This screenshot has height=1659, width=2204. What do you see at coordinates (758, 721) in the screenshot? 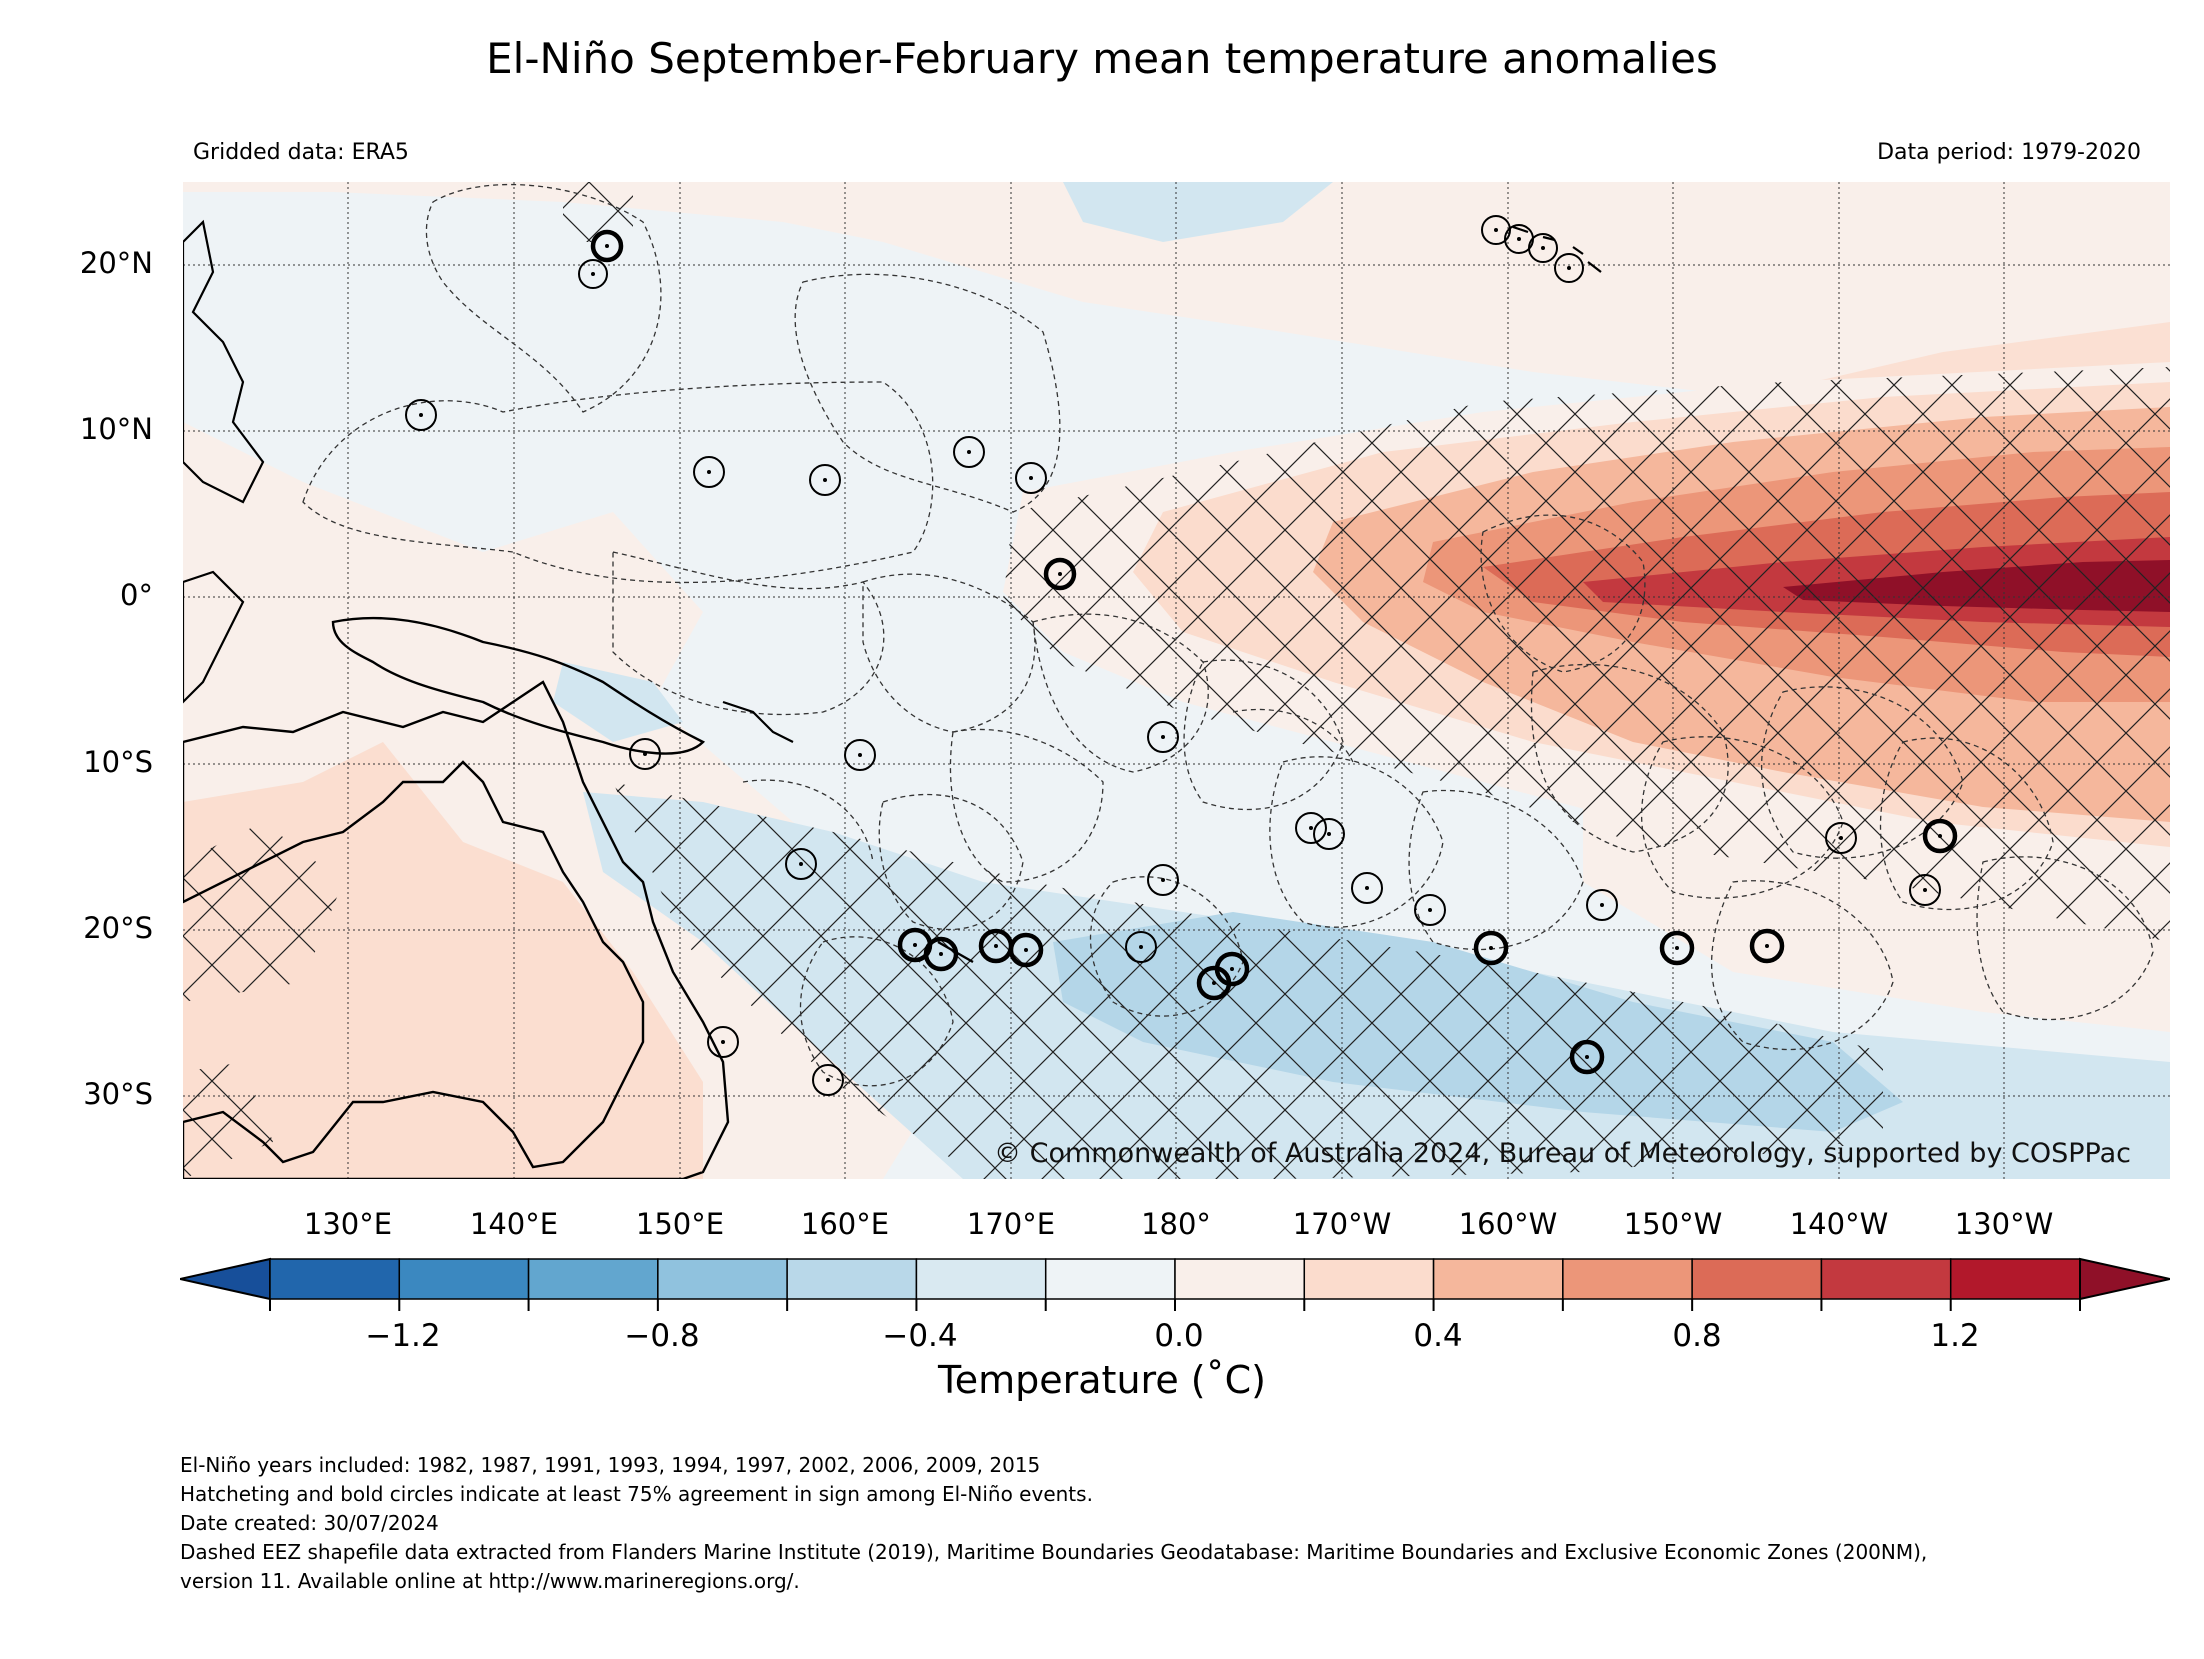
I see `solomon-coastline` at bounding box center [758, 721].